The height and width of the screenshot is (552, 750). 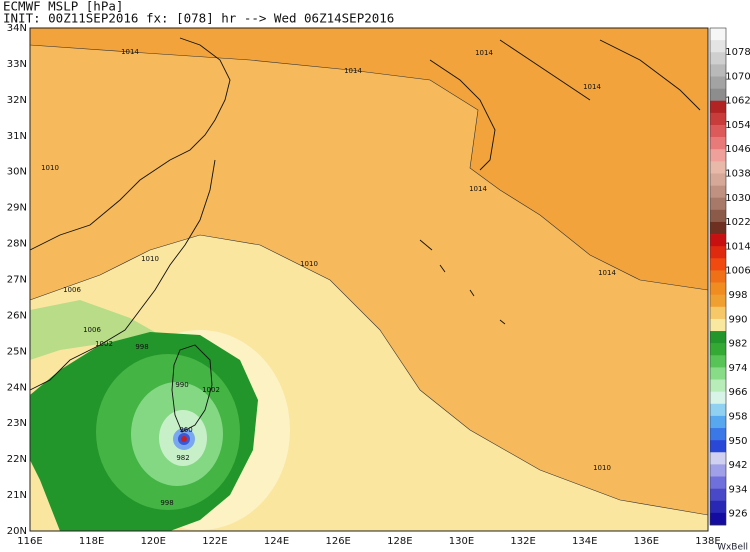 I want to click on colorbar-label: 926, so click(x=737, y=514).